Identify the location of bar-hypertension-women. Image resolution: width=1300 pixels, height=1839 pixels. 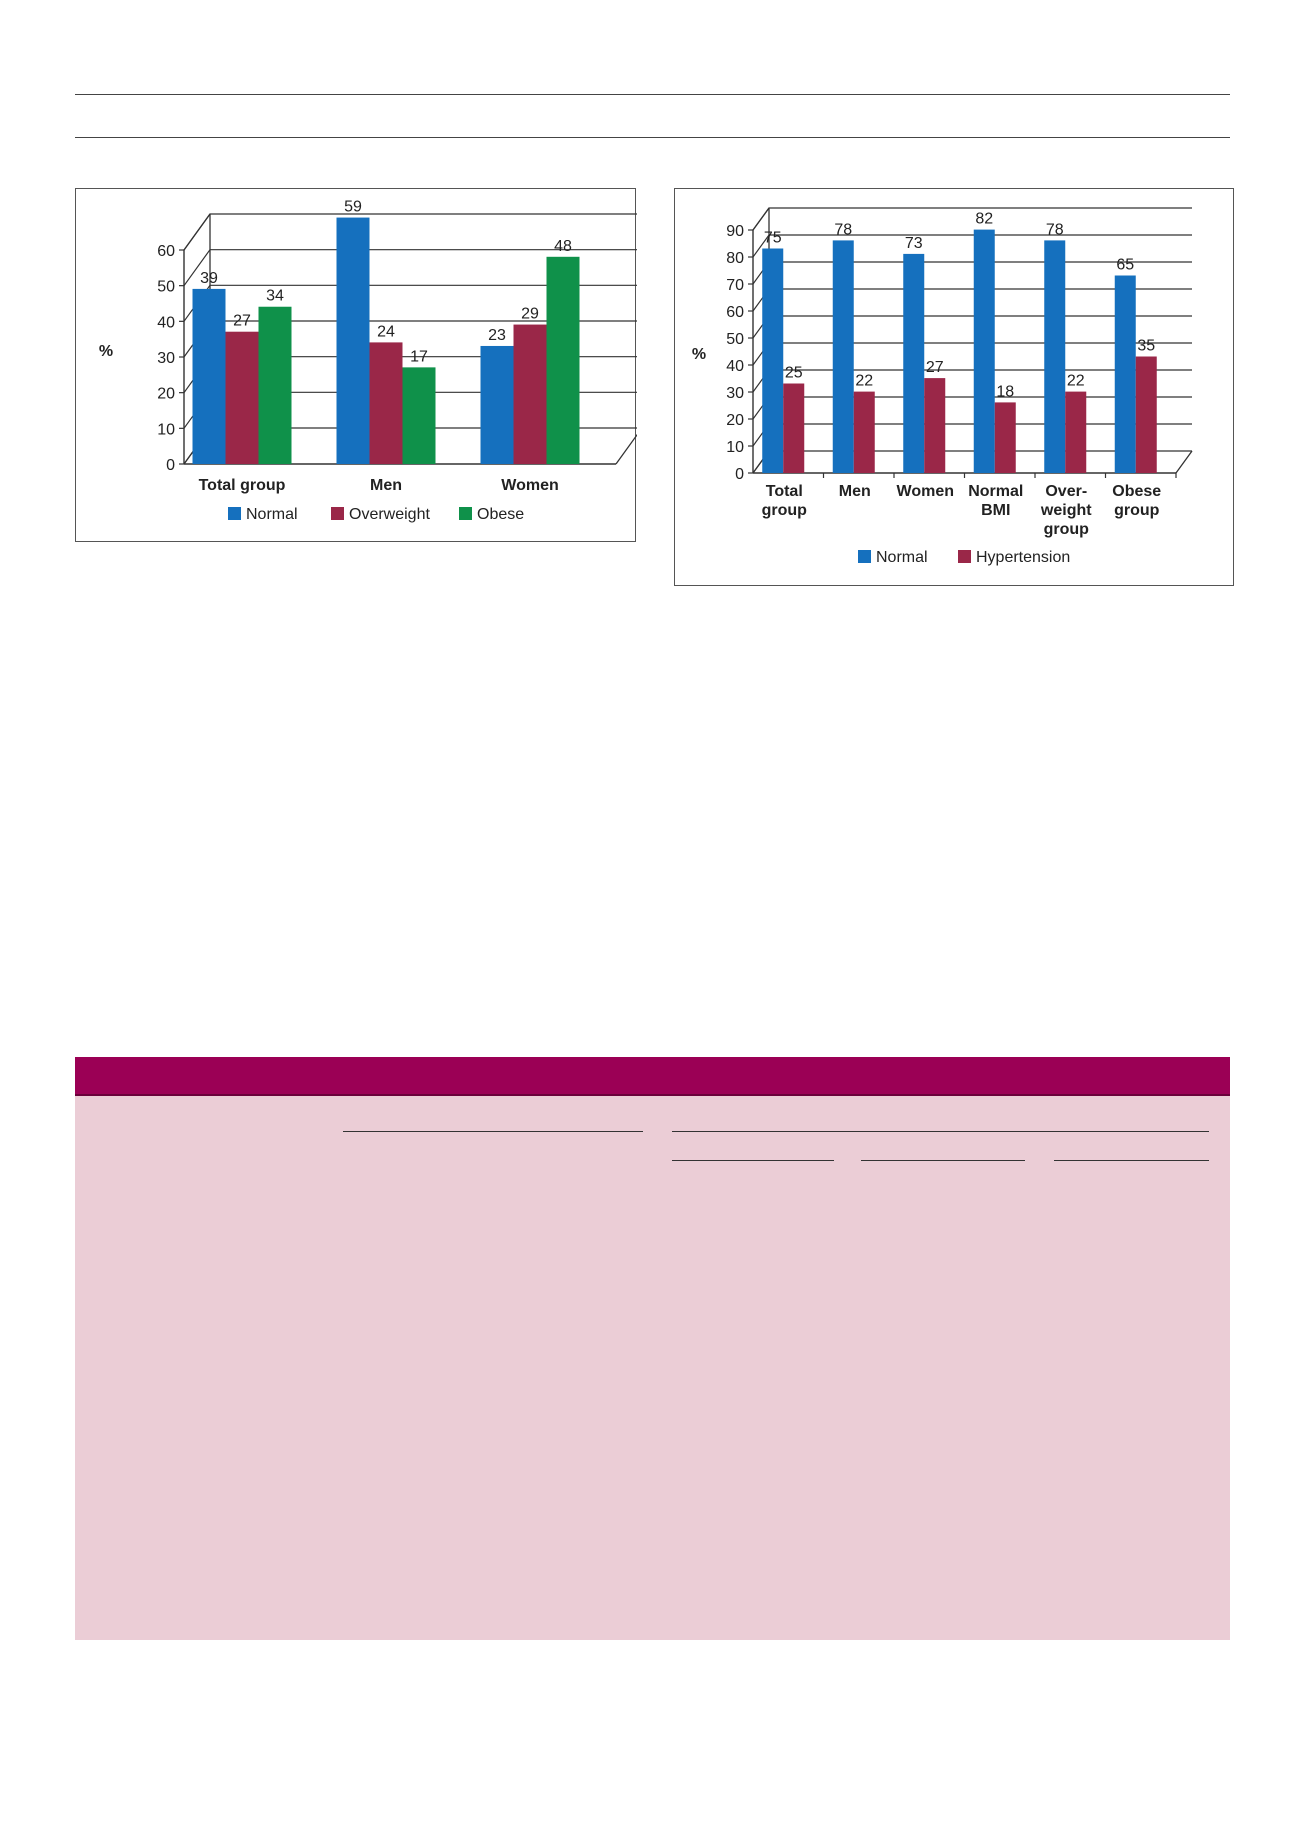
(935, 425).